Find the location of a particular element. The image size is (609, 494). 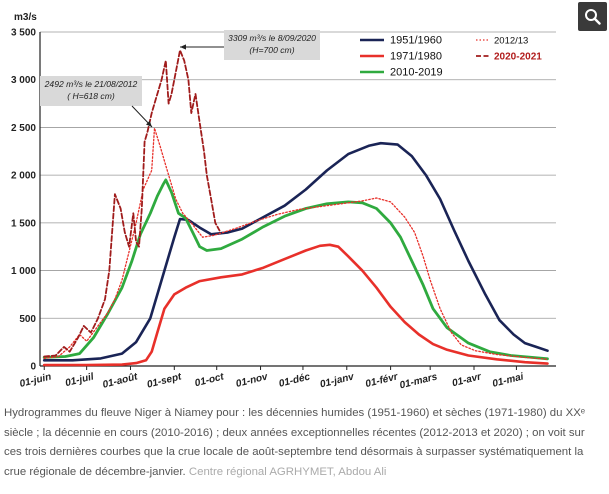

x-tick-label: 01-févr is located at coordinates (382, 380).